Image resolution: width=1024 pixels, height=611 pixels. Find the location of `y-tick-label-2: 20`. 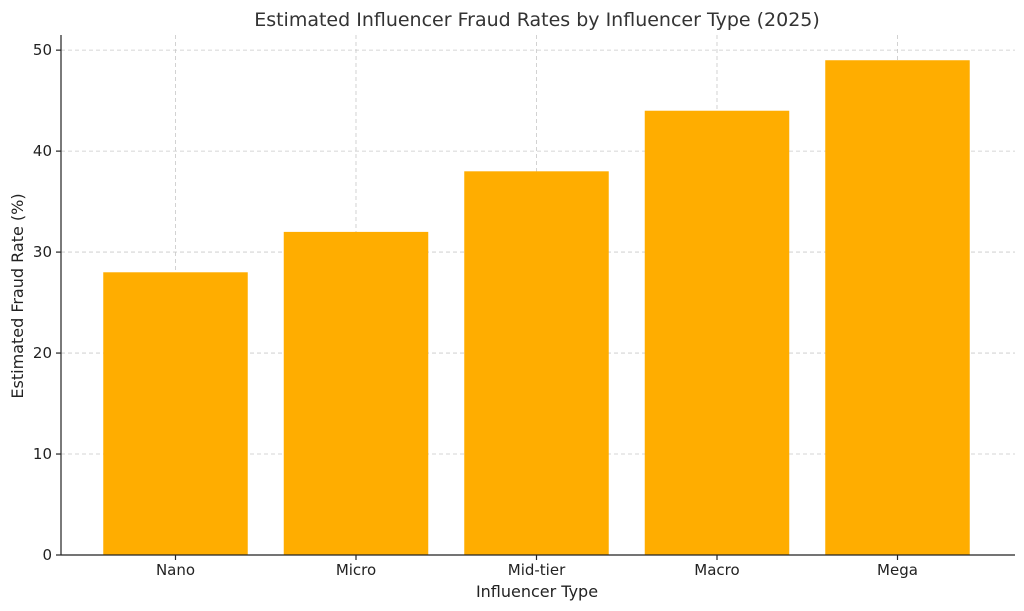

y-tick-label-2: 20 is located at coordinates (42, 353).